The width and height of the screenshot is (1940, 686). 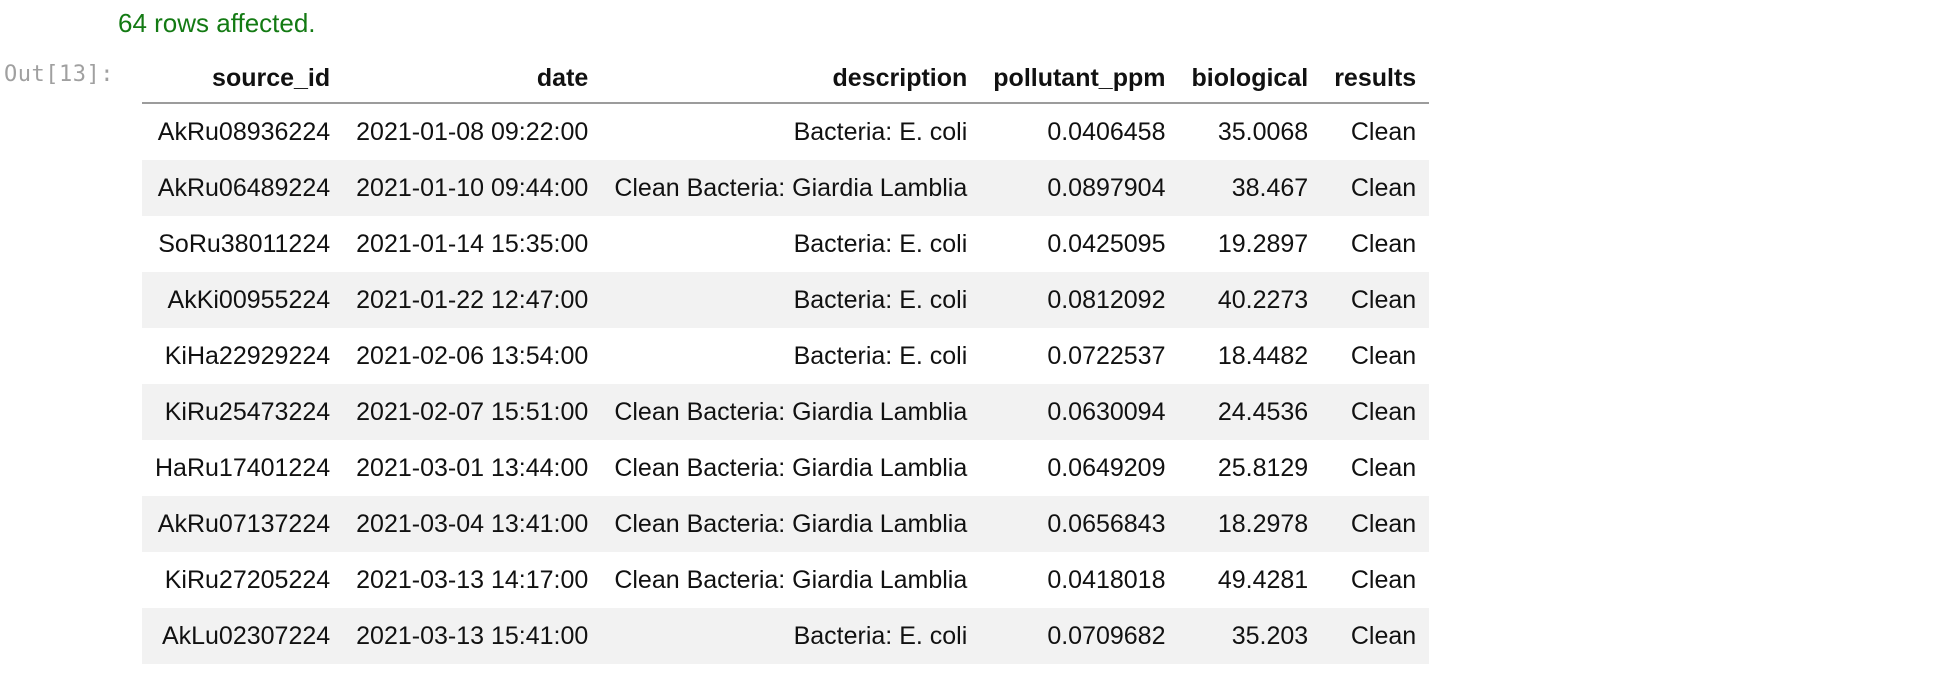 What do you see at coordinates (243, 300) in the screenshot?
I see `cell-source-id: AkKi00955224` at bounding box center [243, 300].